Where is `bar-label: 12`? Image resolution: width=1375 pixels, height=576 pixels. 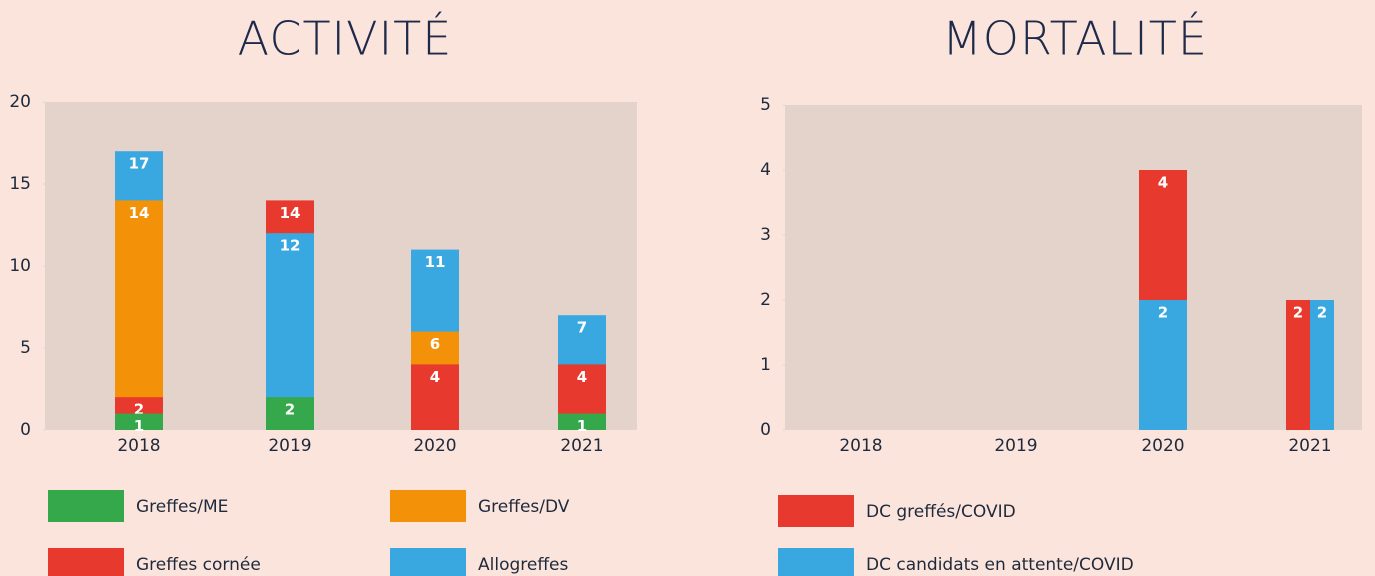 bar-label: 12 is located at coordinates (290, 246).